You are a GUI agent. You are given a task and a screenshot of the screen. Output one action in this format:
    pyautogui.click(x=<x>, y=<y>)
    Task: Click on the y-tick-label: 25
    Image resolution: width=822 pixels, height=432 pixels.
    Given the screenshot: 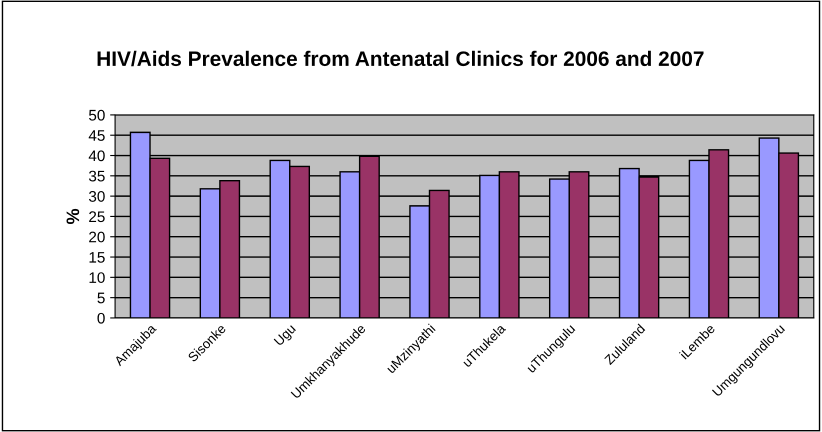 What is the action you would take?
    pyautogui.click(x=97, y=216)
    